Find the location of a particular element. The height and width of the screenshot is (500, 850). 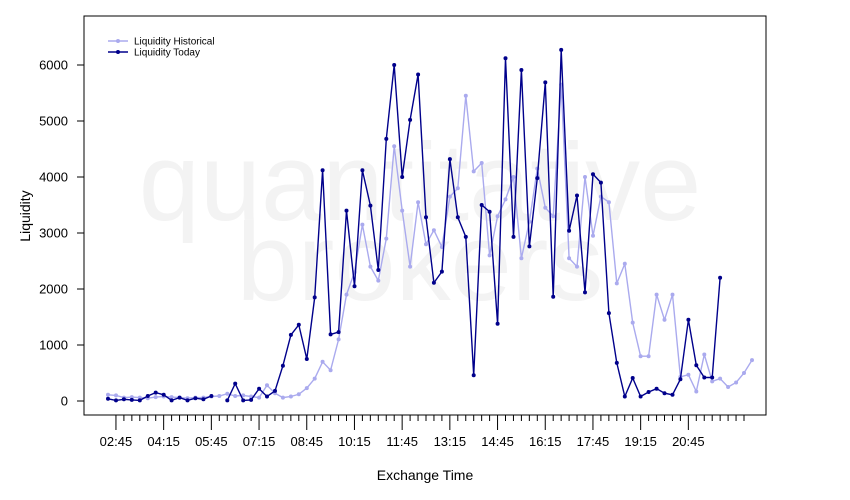

x-tick-label: 16:15 is located at coordinates (545, 441).